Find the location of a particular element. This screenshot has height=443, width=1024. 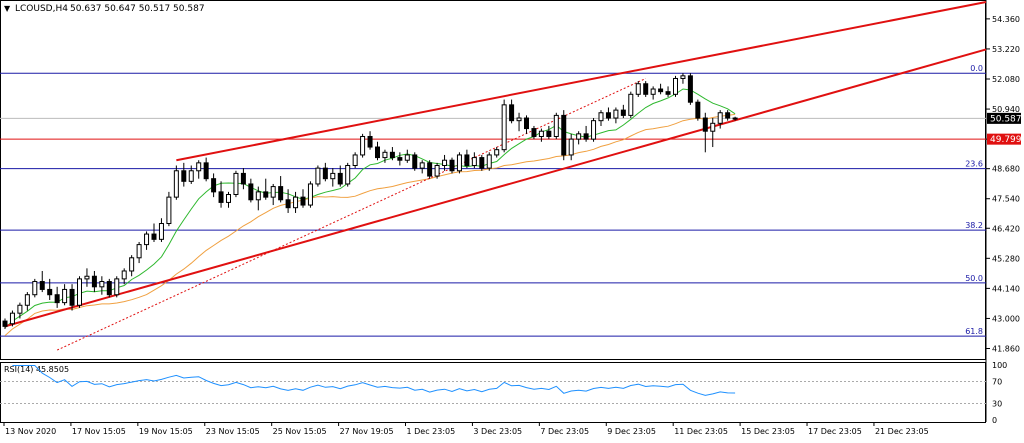

symbol-label: LCOUSD,H4 is located at coordinates (41, 9).